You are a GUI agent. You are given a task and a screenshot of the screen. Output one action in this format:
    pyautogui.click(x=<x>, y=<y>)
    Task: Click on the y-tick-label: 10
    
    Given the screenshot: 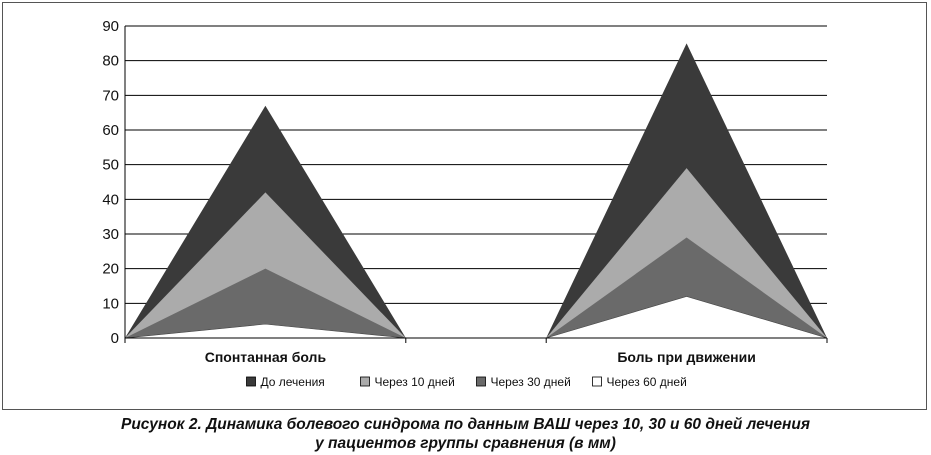 What is the action you would take?
    pyautogui.click(x=110, y=303)
    